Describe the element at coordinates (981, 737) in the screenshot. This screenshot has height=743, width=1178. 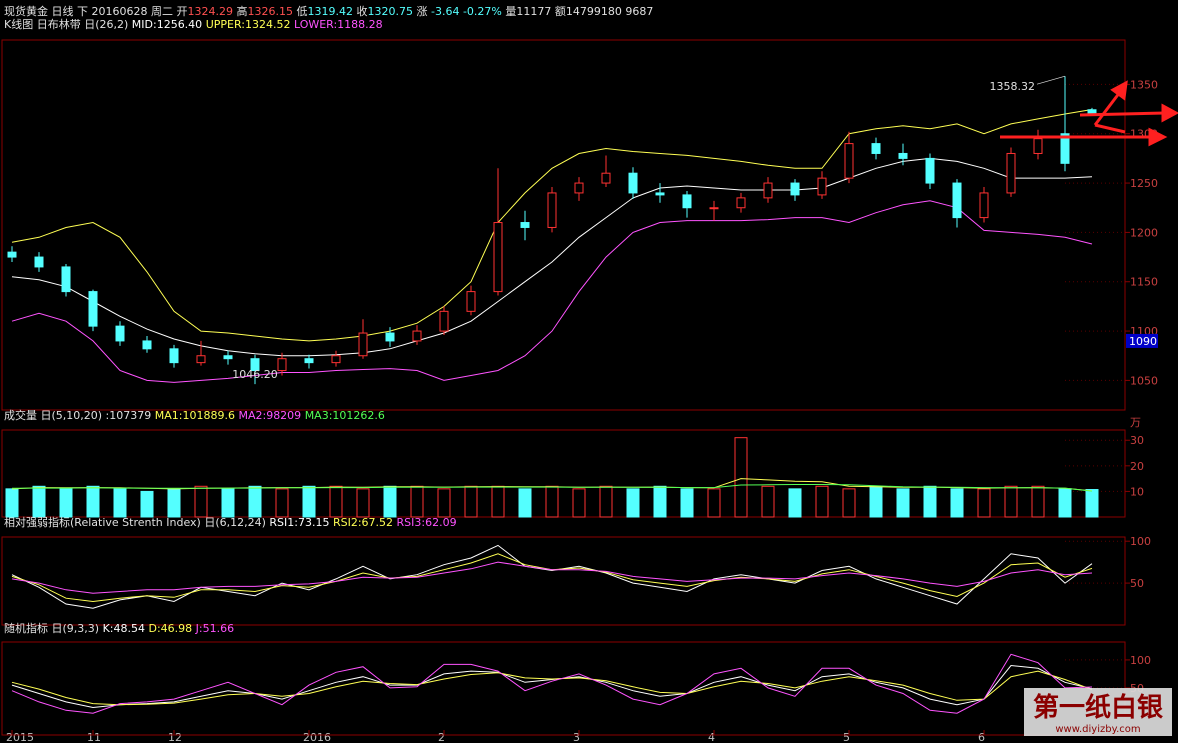
I see `x-tick-label: 6` at that location.